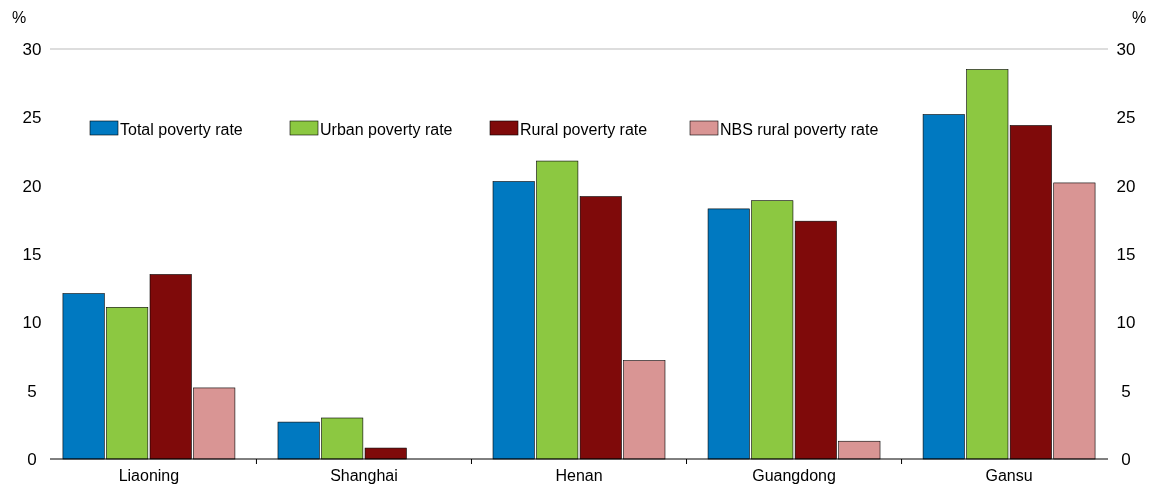  I want to click on x-tick-label: Gansu, so click(1009, 475).